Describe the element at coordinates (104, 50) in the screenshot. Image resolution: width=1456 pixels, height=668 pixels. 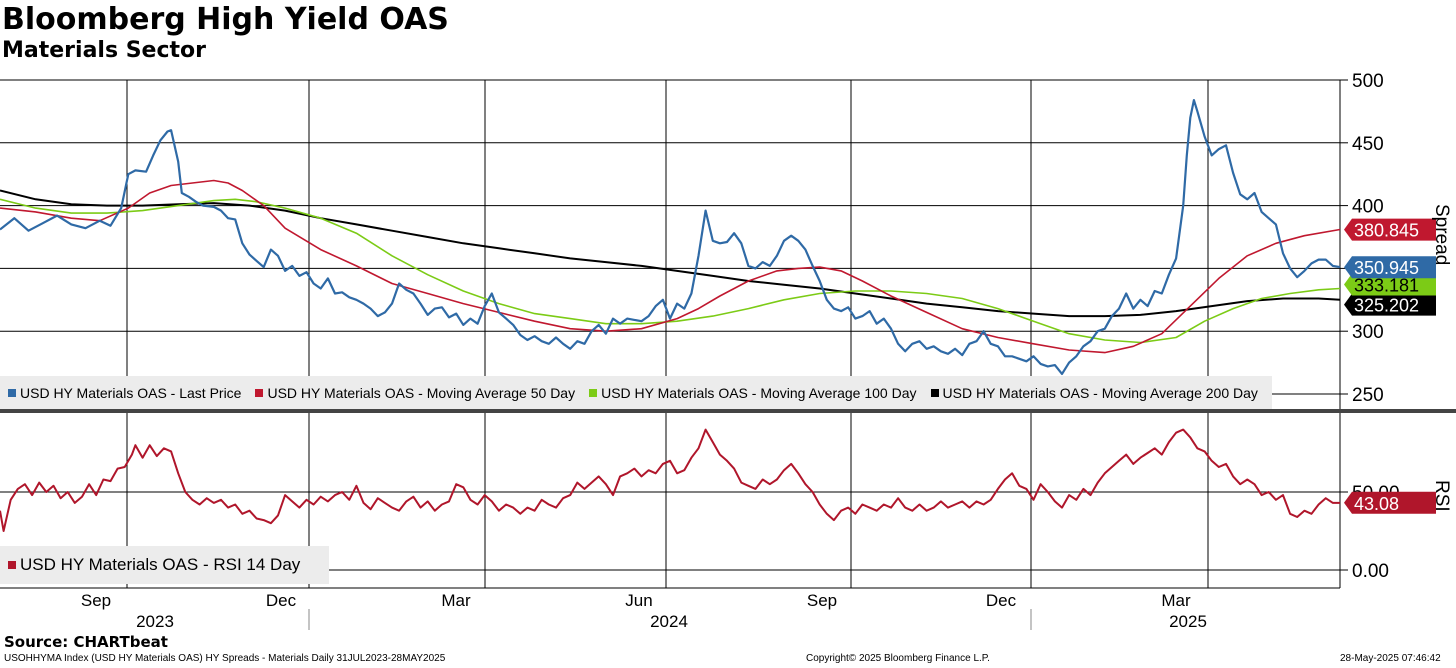
I see `chart-subtitle: Materials Sector` at that location.